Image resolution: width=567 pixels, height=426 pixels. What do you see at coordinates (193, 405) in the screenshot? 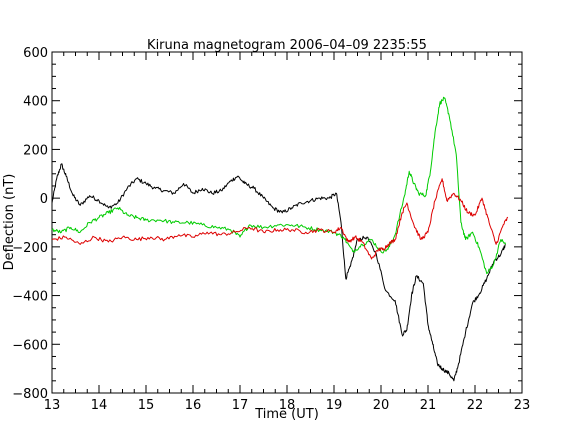
I see `x-tick-label: 16` at bounding box center [193, 405].